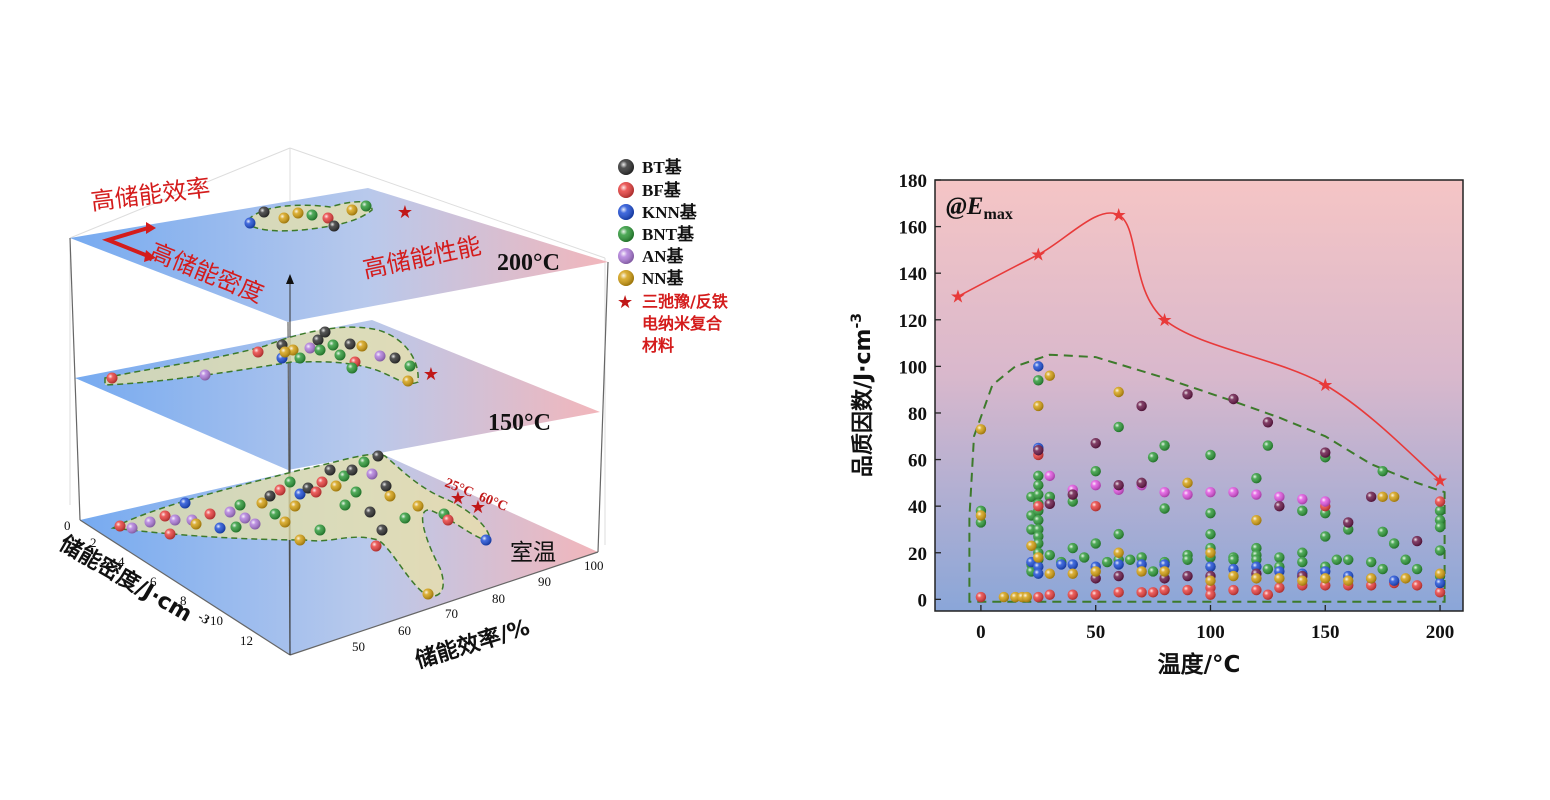  Describe the element at coordinates (650, 190) in the screenshot. I see `legend-item-bf: BF基` at that location.